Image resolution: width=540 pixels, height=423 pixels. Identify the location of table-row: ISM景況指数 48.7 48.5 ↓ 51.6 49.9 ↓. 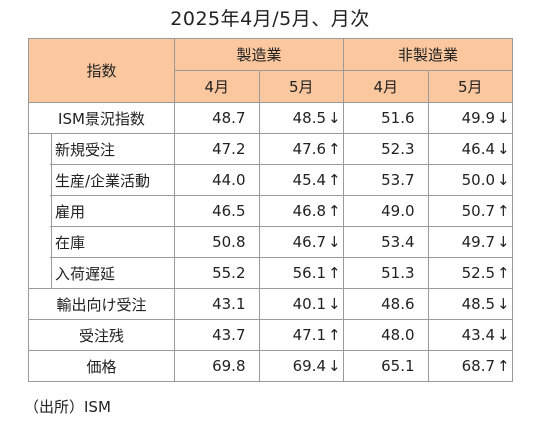
(271, 118).